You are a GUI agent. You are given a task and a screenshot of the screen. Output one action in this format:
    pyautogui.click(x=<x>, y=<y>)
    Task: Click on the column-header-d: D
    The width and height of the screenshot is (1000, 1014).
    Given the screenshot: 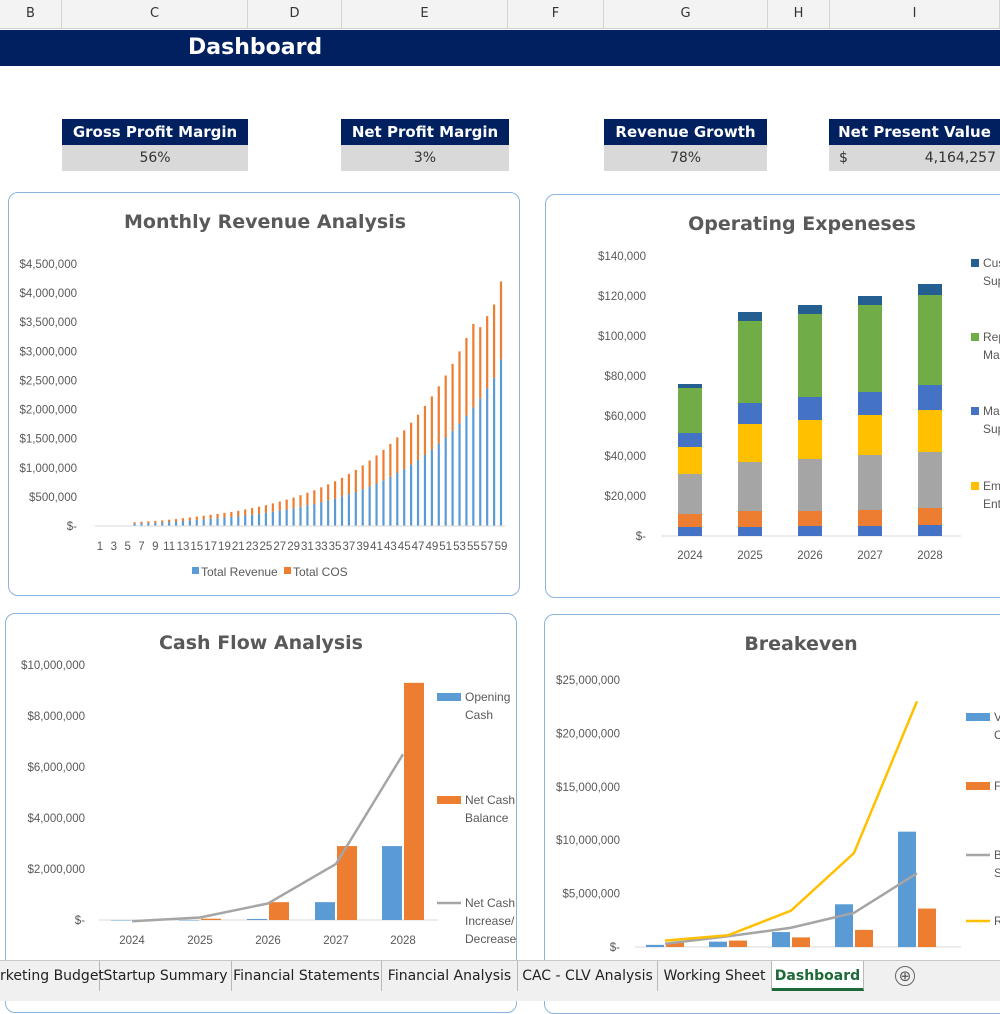 What is the action you would take?
    pyautogui.click(x=295, y=14)
    